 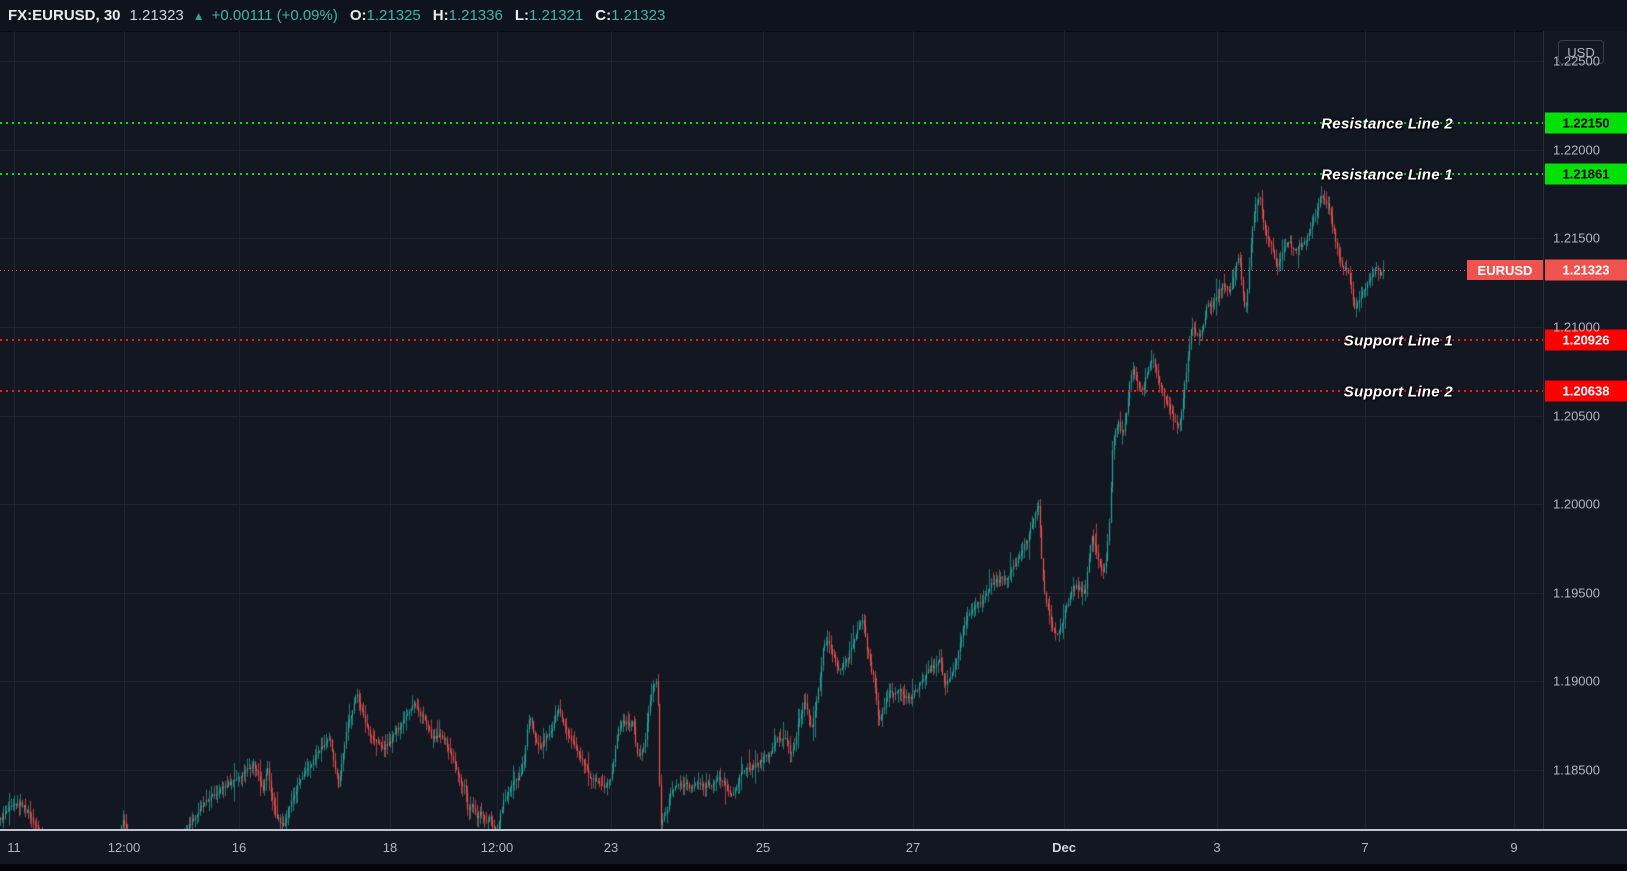 I want to click on time-tick-label: 18, so click(x=390, y=847).